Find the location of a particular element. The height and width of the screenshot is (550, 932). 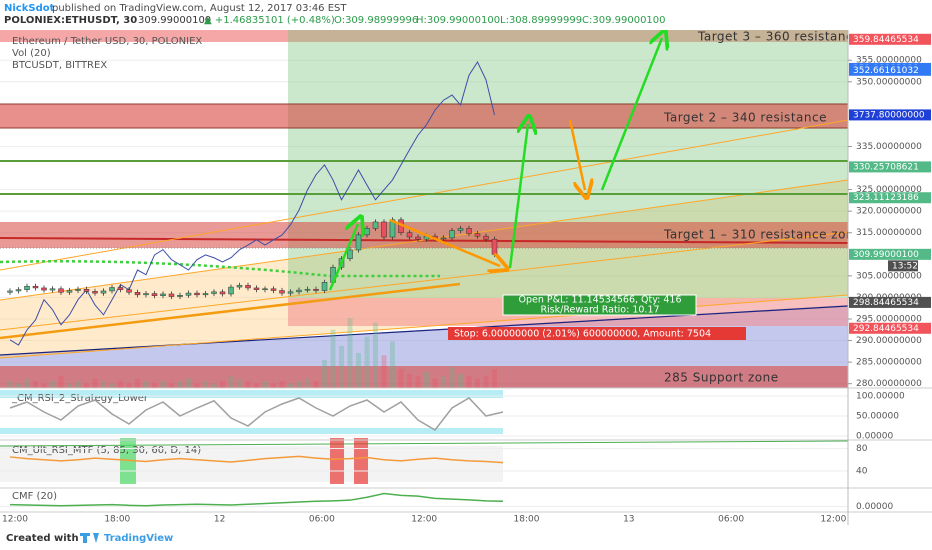

y-tick-label: 325.00000000 is located at coordinates (889, 190).